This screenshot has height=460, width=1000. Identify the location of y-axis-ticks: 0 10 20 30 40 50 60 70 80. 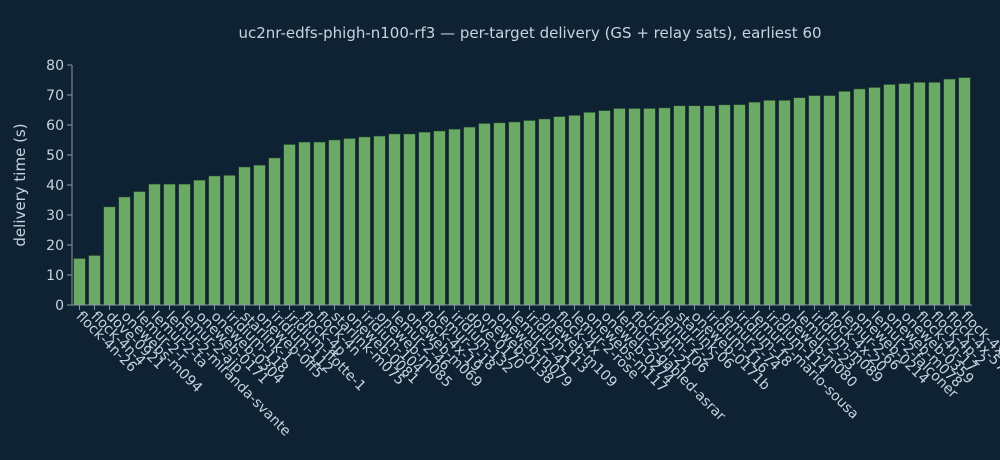
(59, 186).